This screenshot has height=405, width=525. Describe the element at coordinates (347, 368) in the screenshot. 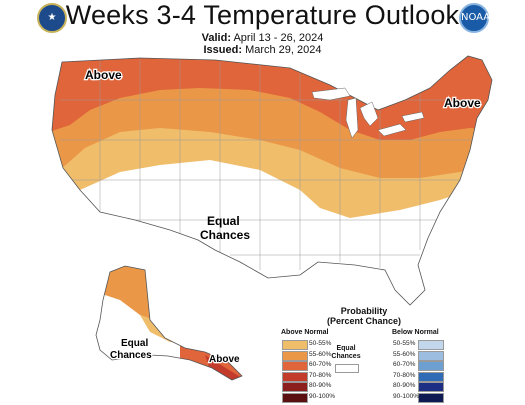

I see `legend-equal-swatch` at that location.